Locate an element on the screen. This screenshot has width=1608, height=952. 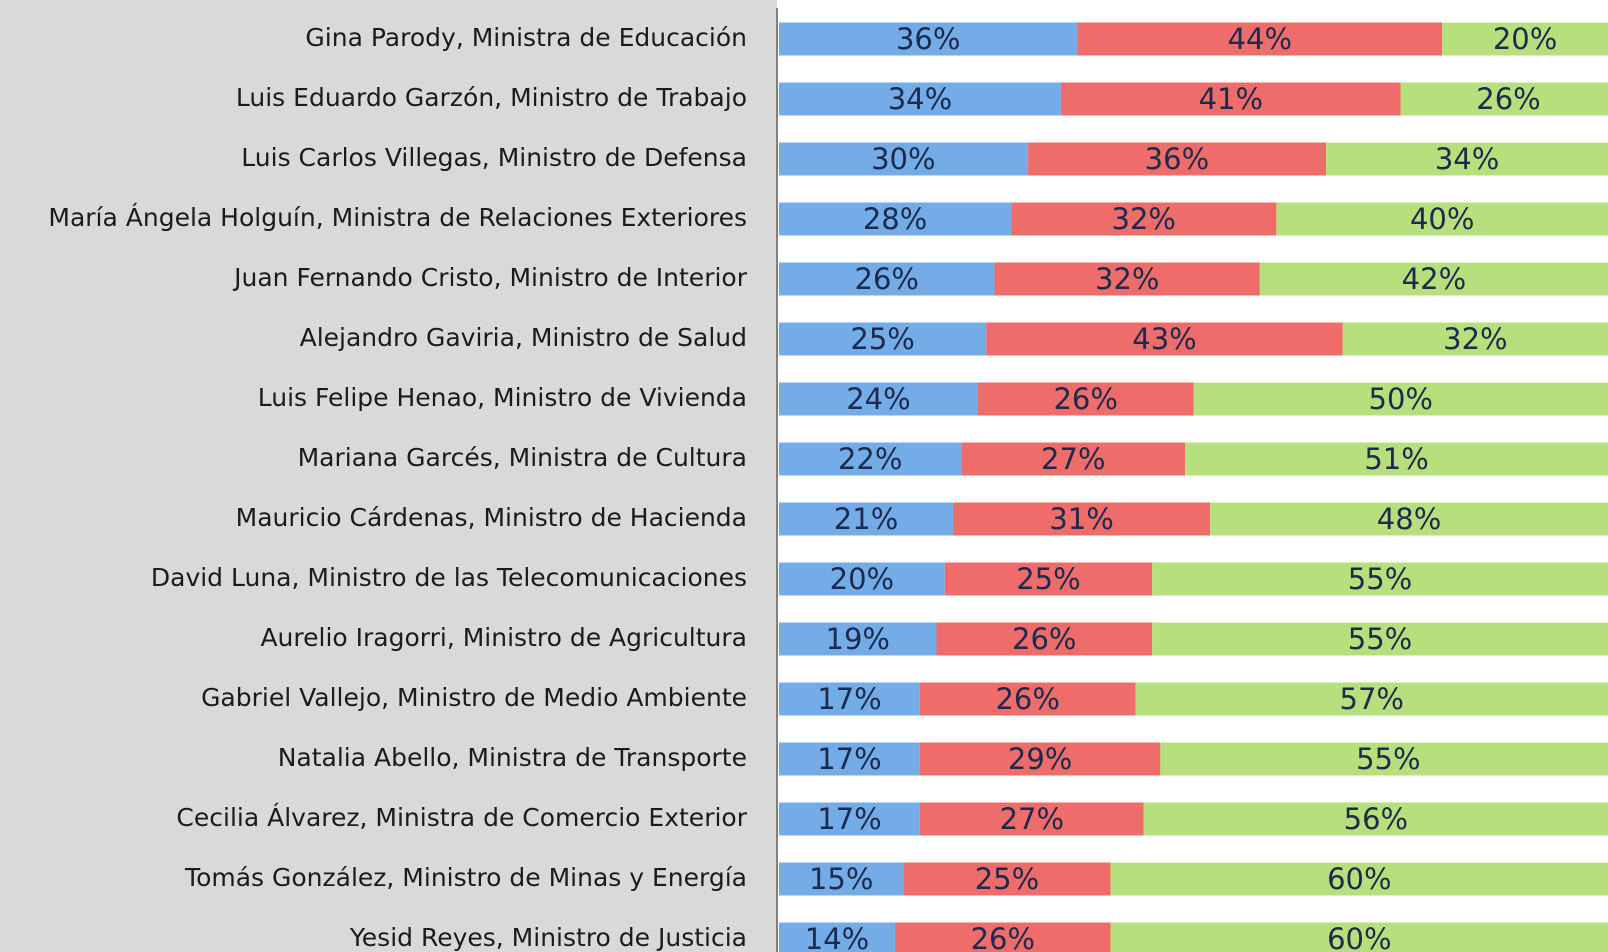
value-label: 21% is located at coordinates (866, 519).